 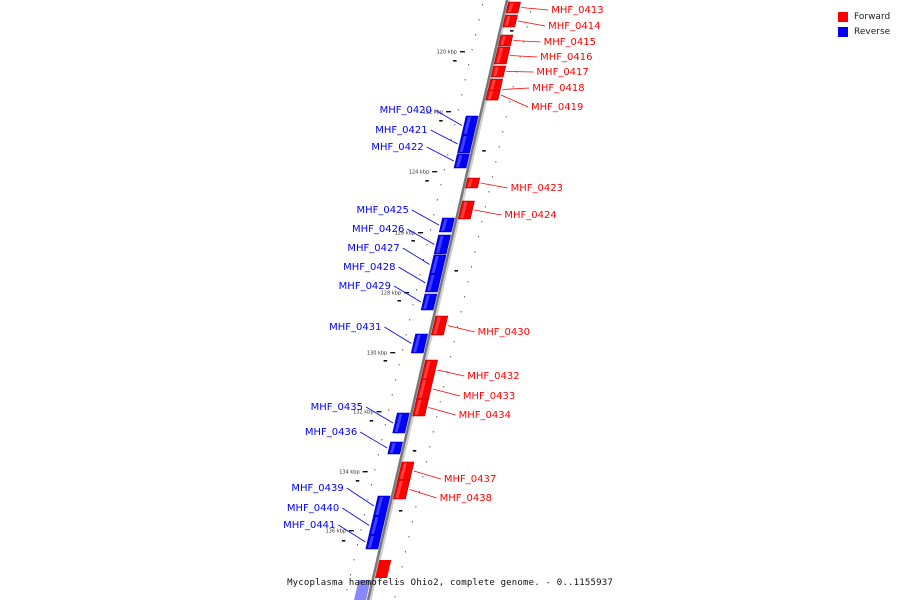 What do you see at coordinates (384, 273) in the screenshot?
I see `gene-label-mhf-0428: MHF_0428` at bounding box center [384, 273].